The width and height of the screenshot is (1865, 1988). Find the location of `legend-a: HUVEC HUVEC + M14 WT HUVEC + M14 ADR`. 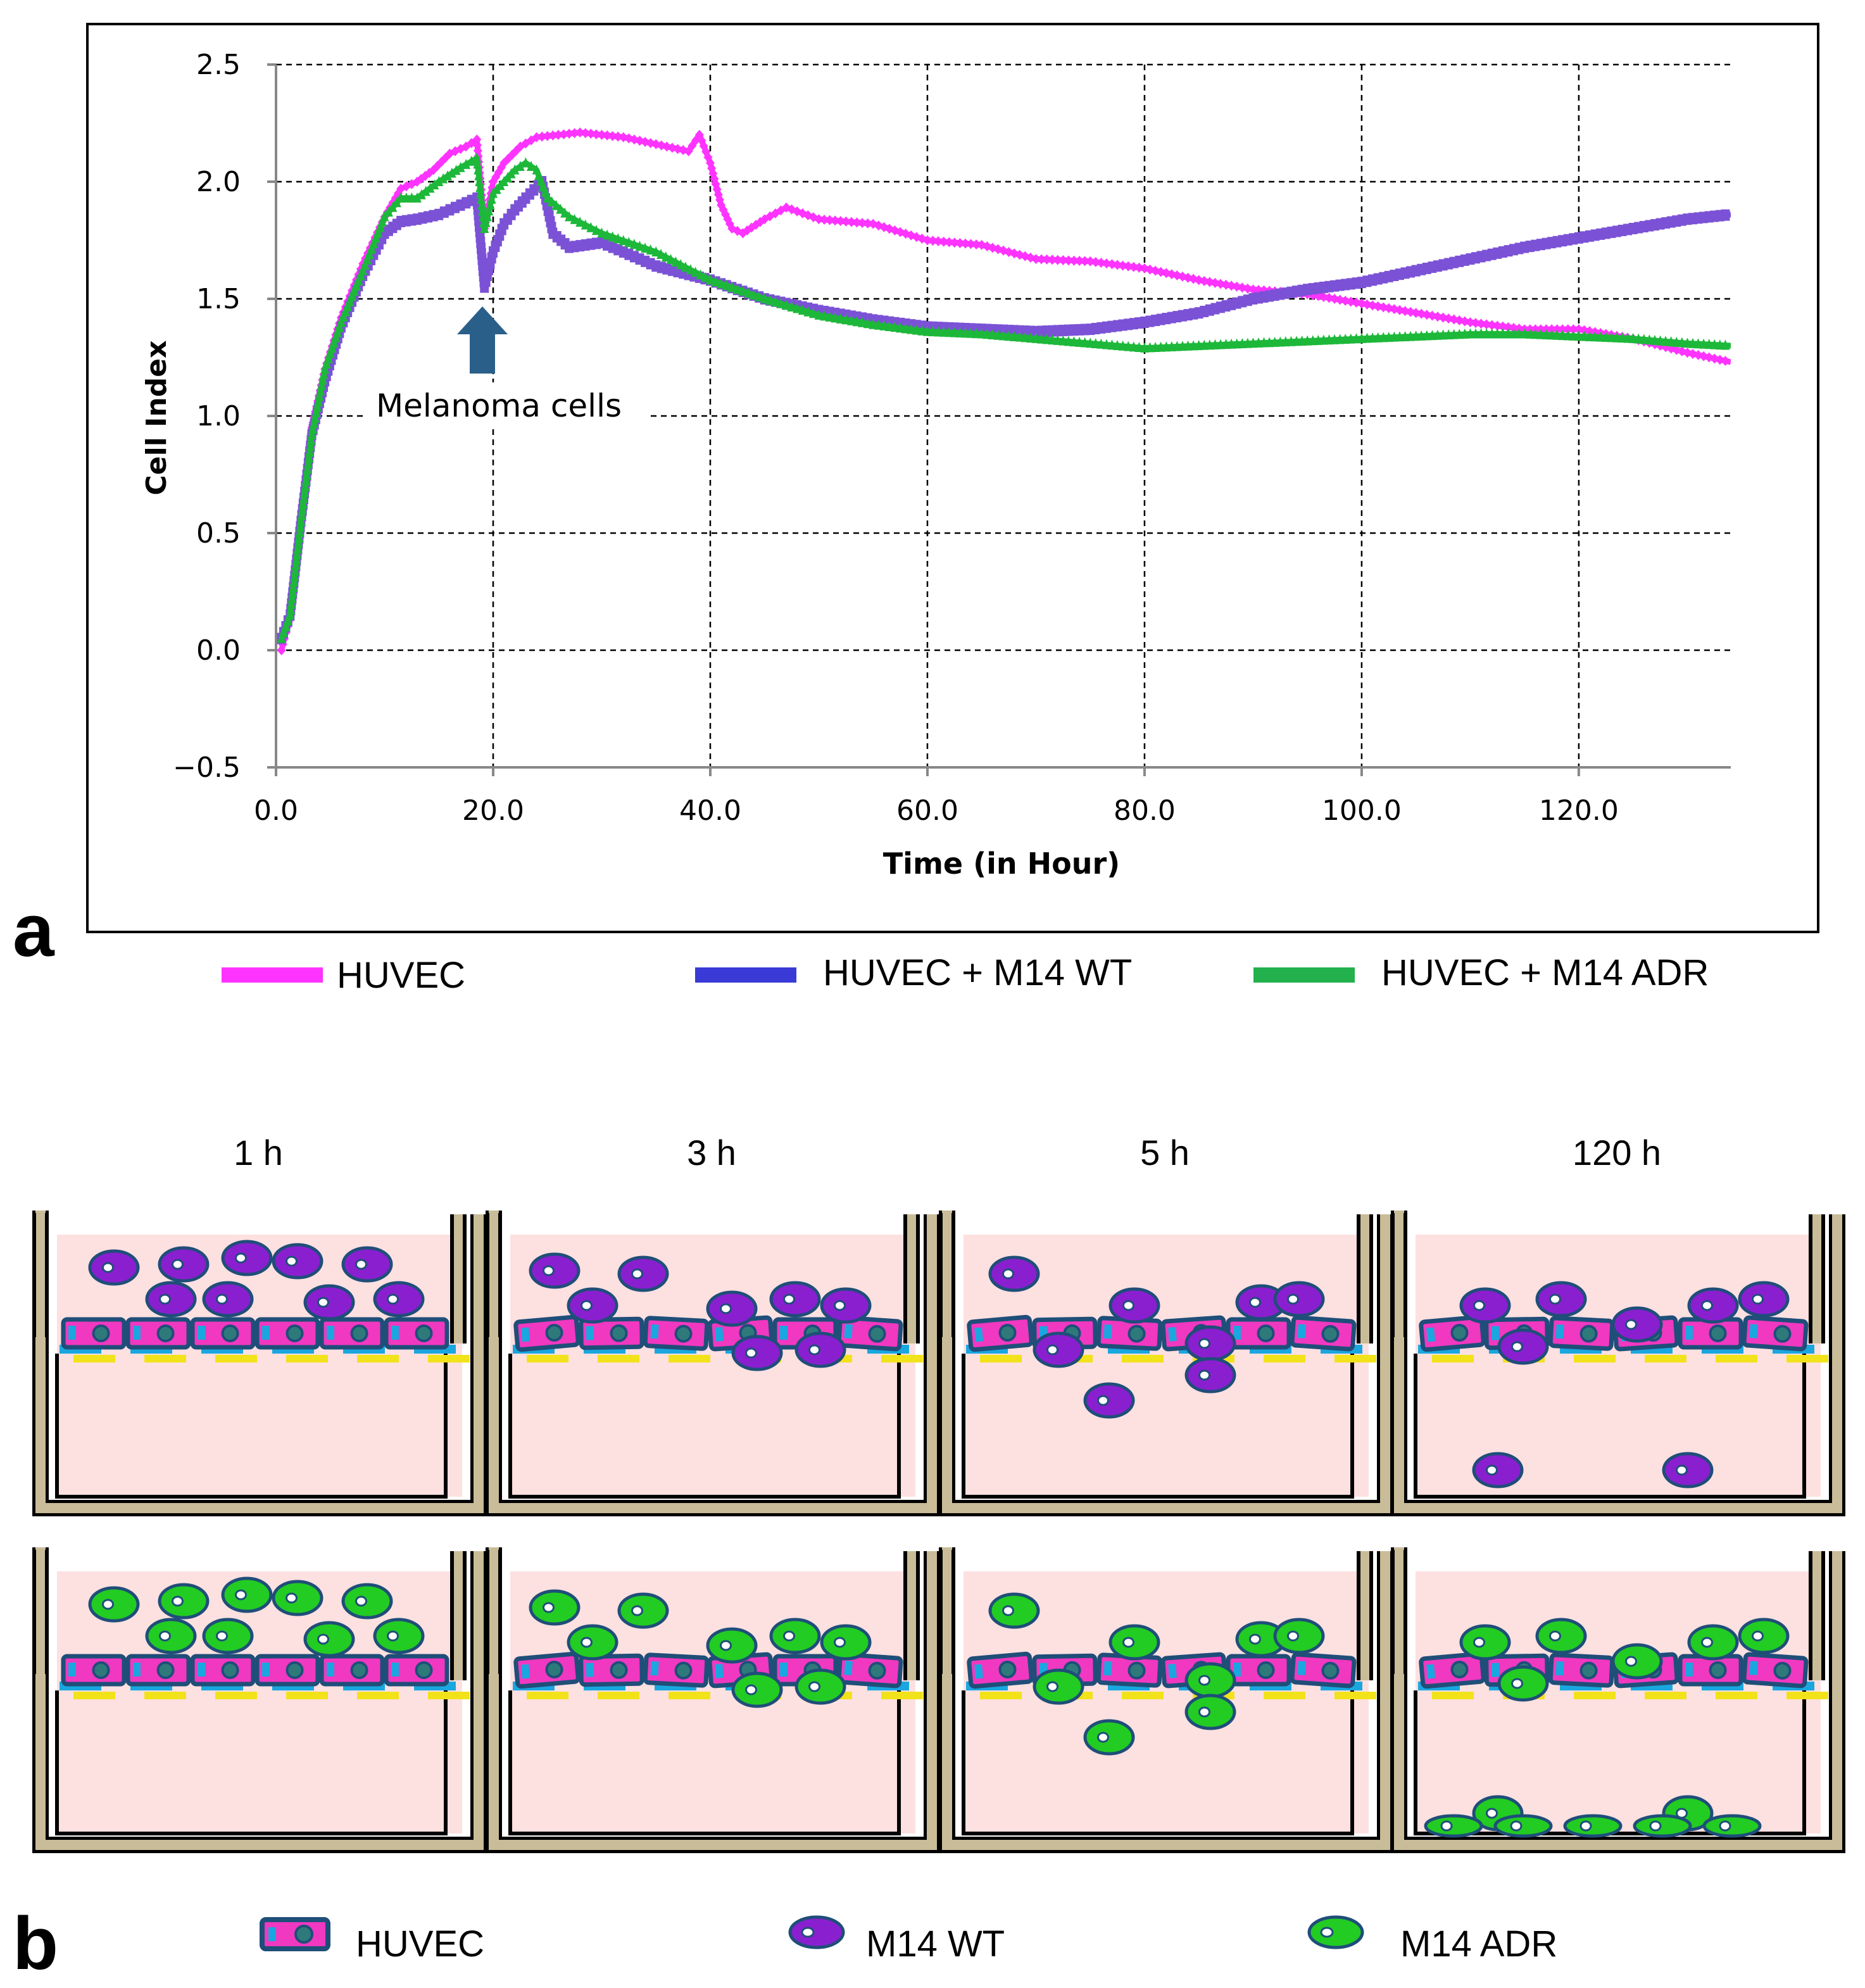

legend-a: HUVEC HUVEC + M14 WT HUVEC + M14 ADR is located at coordinates (966, 974).